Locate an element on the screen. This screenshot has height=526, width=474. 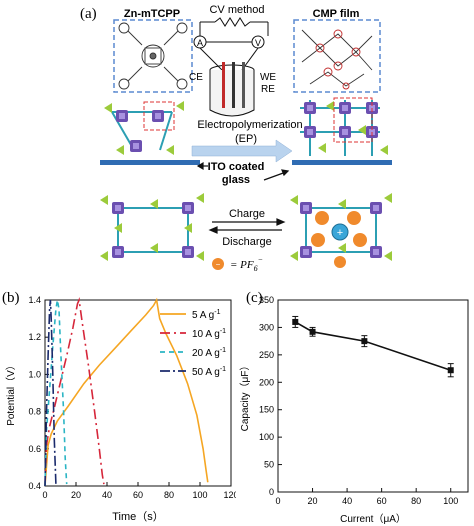
cation-charge is located at coordinates (340, 232).